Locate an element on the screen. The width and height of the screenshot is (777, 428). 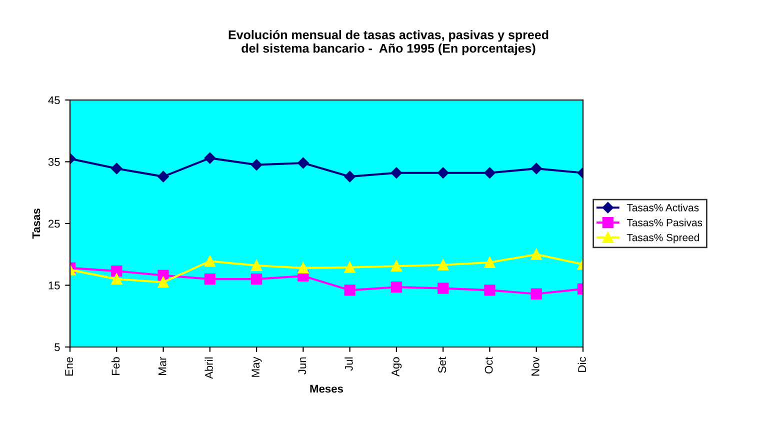
legend-label: Tasas% Pasivas is located at coordinates (664, 222).